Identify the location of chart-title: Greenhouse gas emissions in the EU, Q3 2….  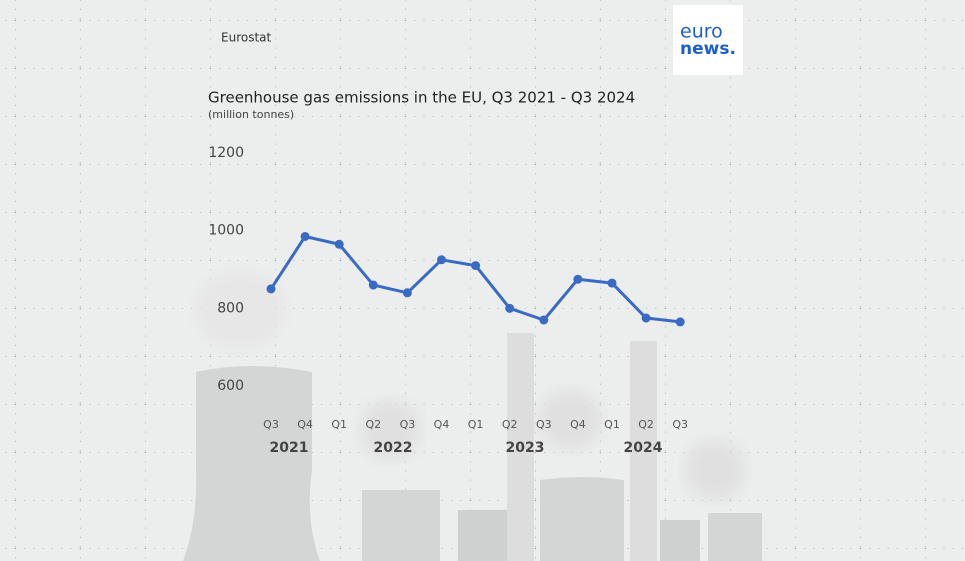
(421, 98).